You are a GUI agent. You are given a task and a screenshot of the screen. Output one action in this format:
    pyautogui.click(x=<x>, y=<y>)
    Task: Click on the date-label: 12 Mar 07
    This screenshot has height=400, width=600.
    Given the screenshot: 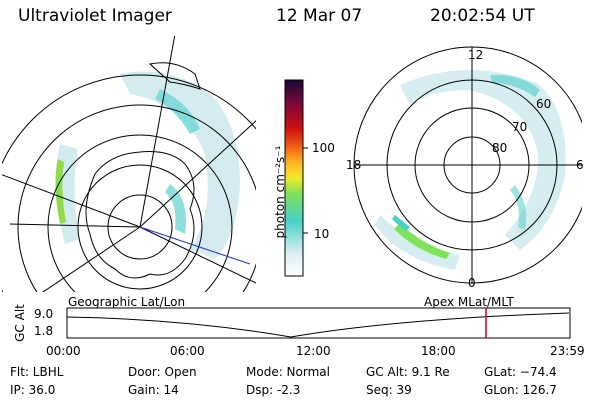 What is the action you would take?
    pyautogui.click(x=319, y=16)
    